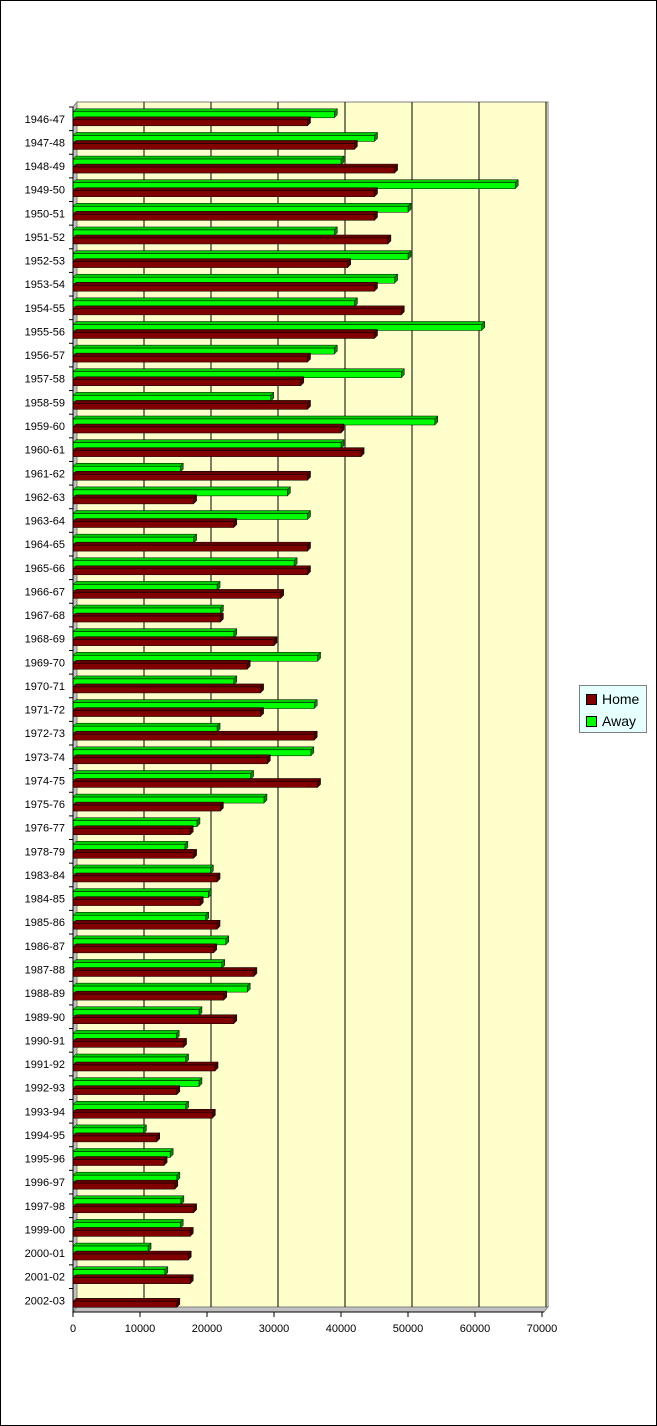  I want to click on y-tick-label: 1987-88, so click(45, 970).